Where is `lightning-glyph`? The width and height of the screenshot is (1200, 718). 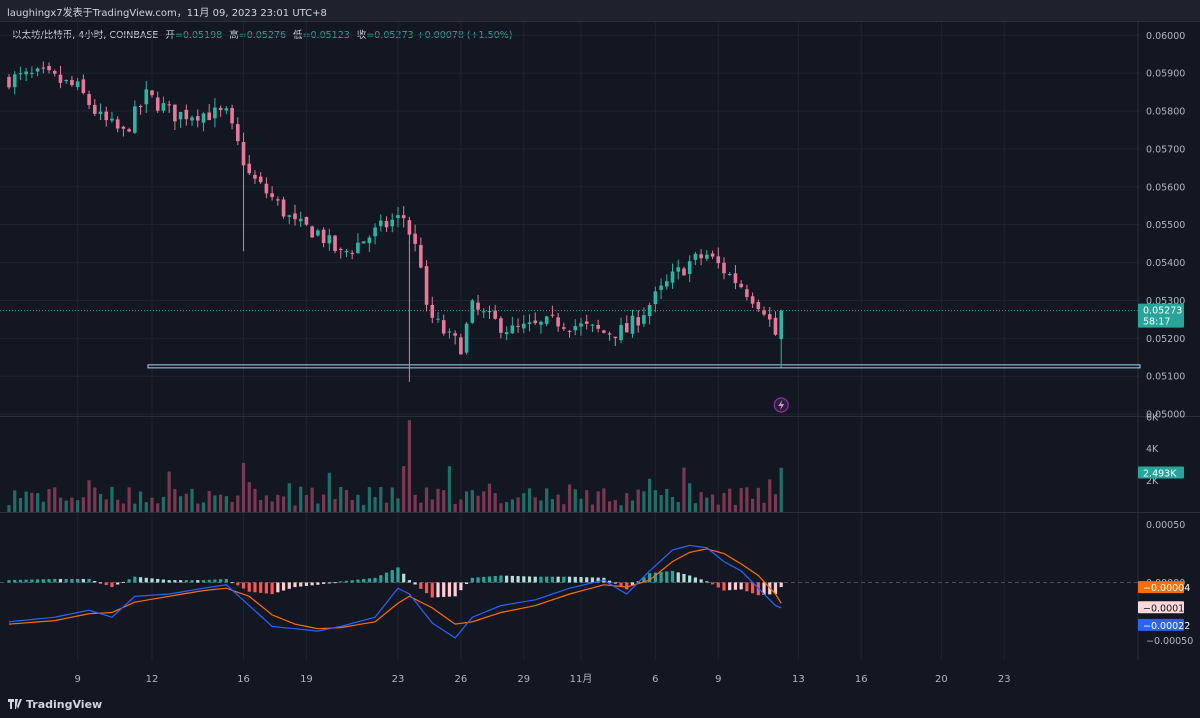 lightning-glyph is located at coordinates (781, 405).